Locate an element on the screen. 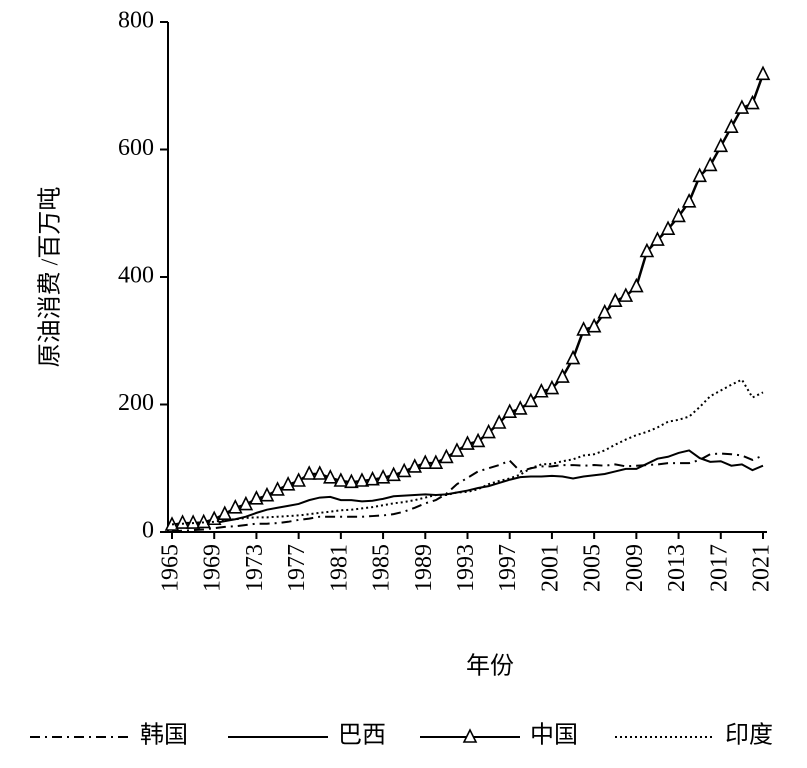 This screenshot has width=807, height=768. x-tick-label: 1989 is located at coordinates (424, 568).